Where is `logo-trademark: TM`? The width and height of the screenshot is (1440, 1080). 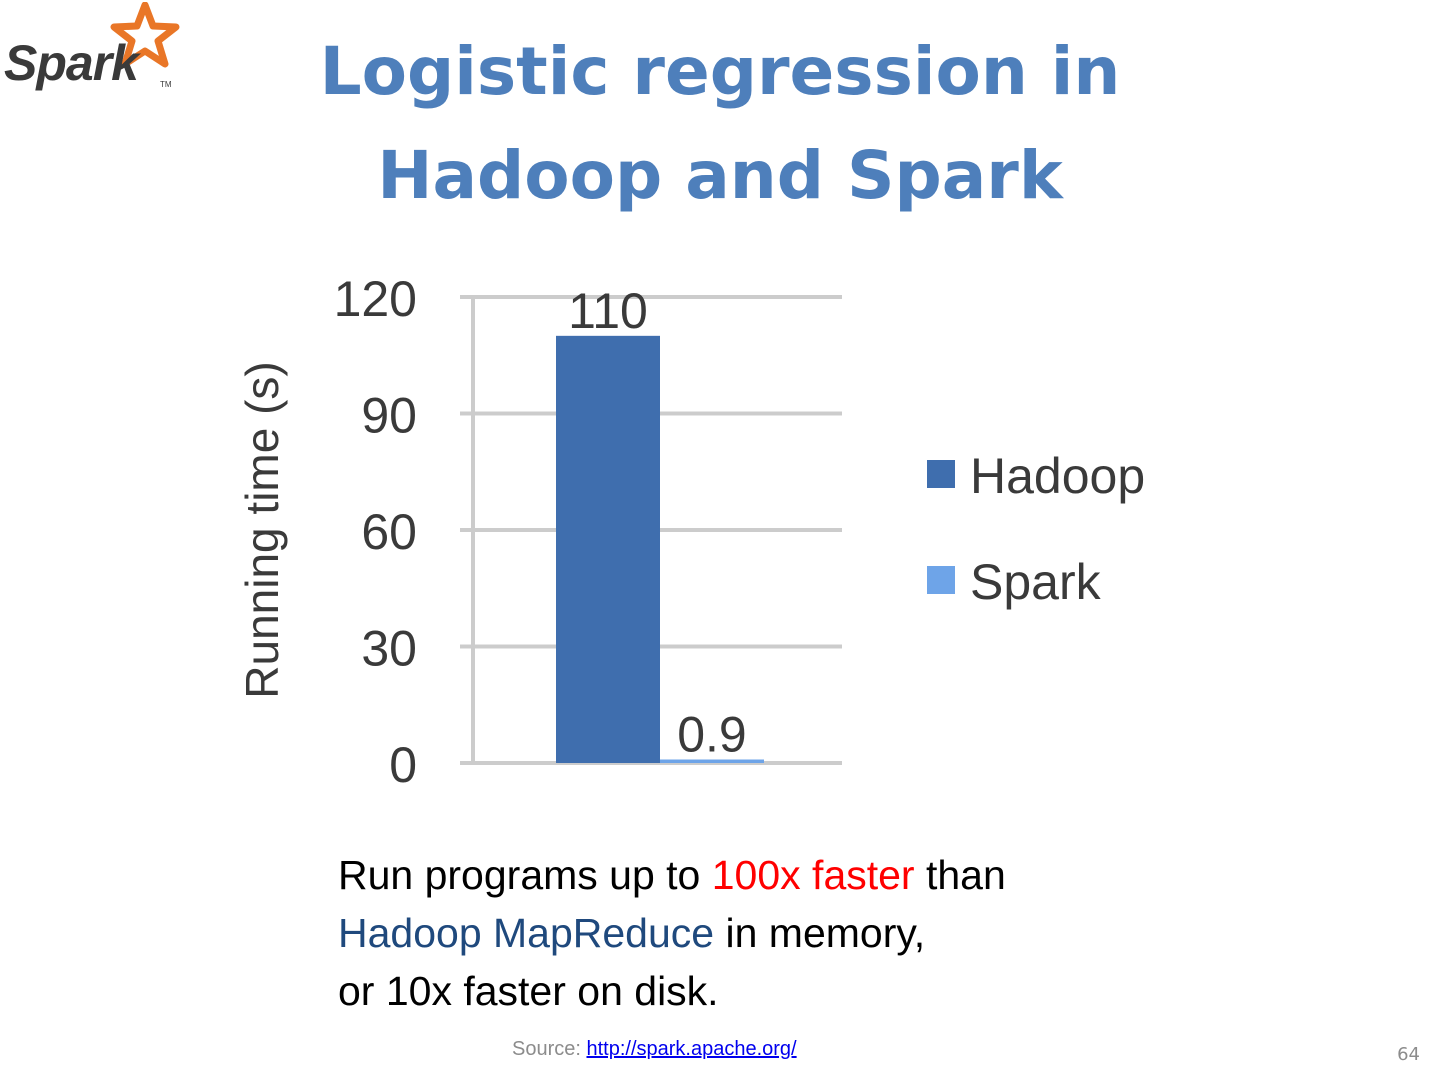 logo-trademark: TM is located at coordinates (166, 84).